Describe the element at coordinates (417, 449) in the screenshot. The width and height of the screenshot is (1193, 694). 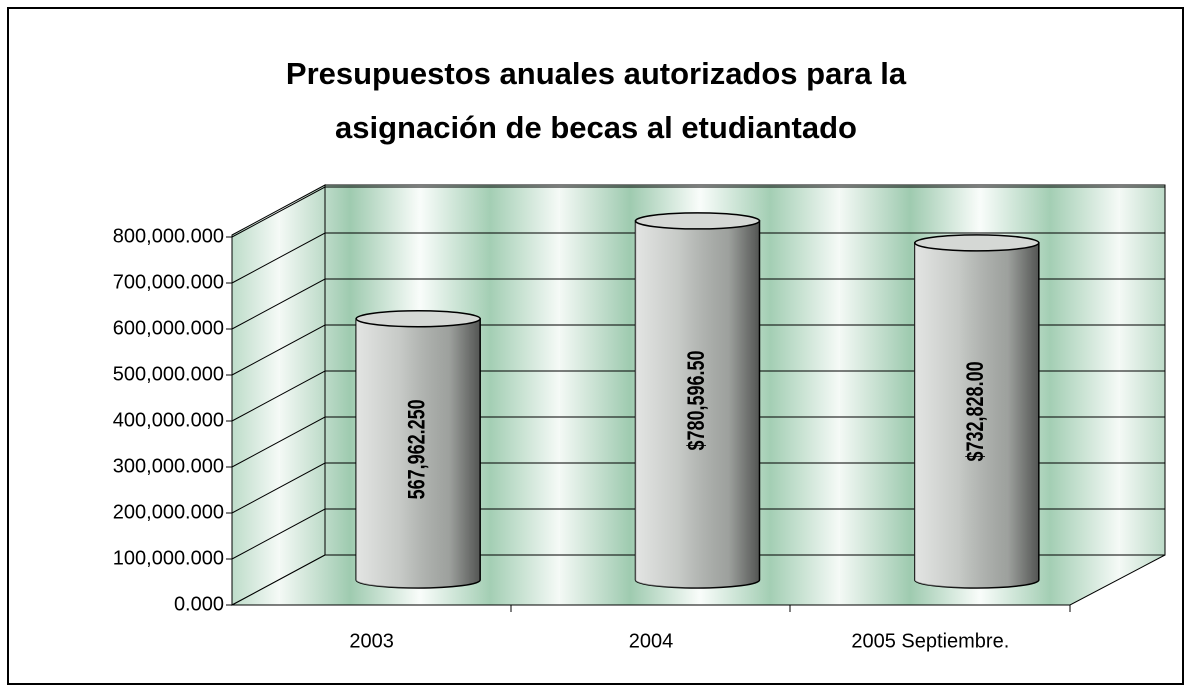
I see `value-label: 567,962.250` at that location.